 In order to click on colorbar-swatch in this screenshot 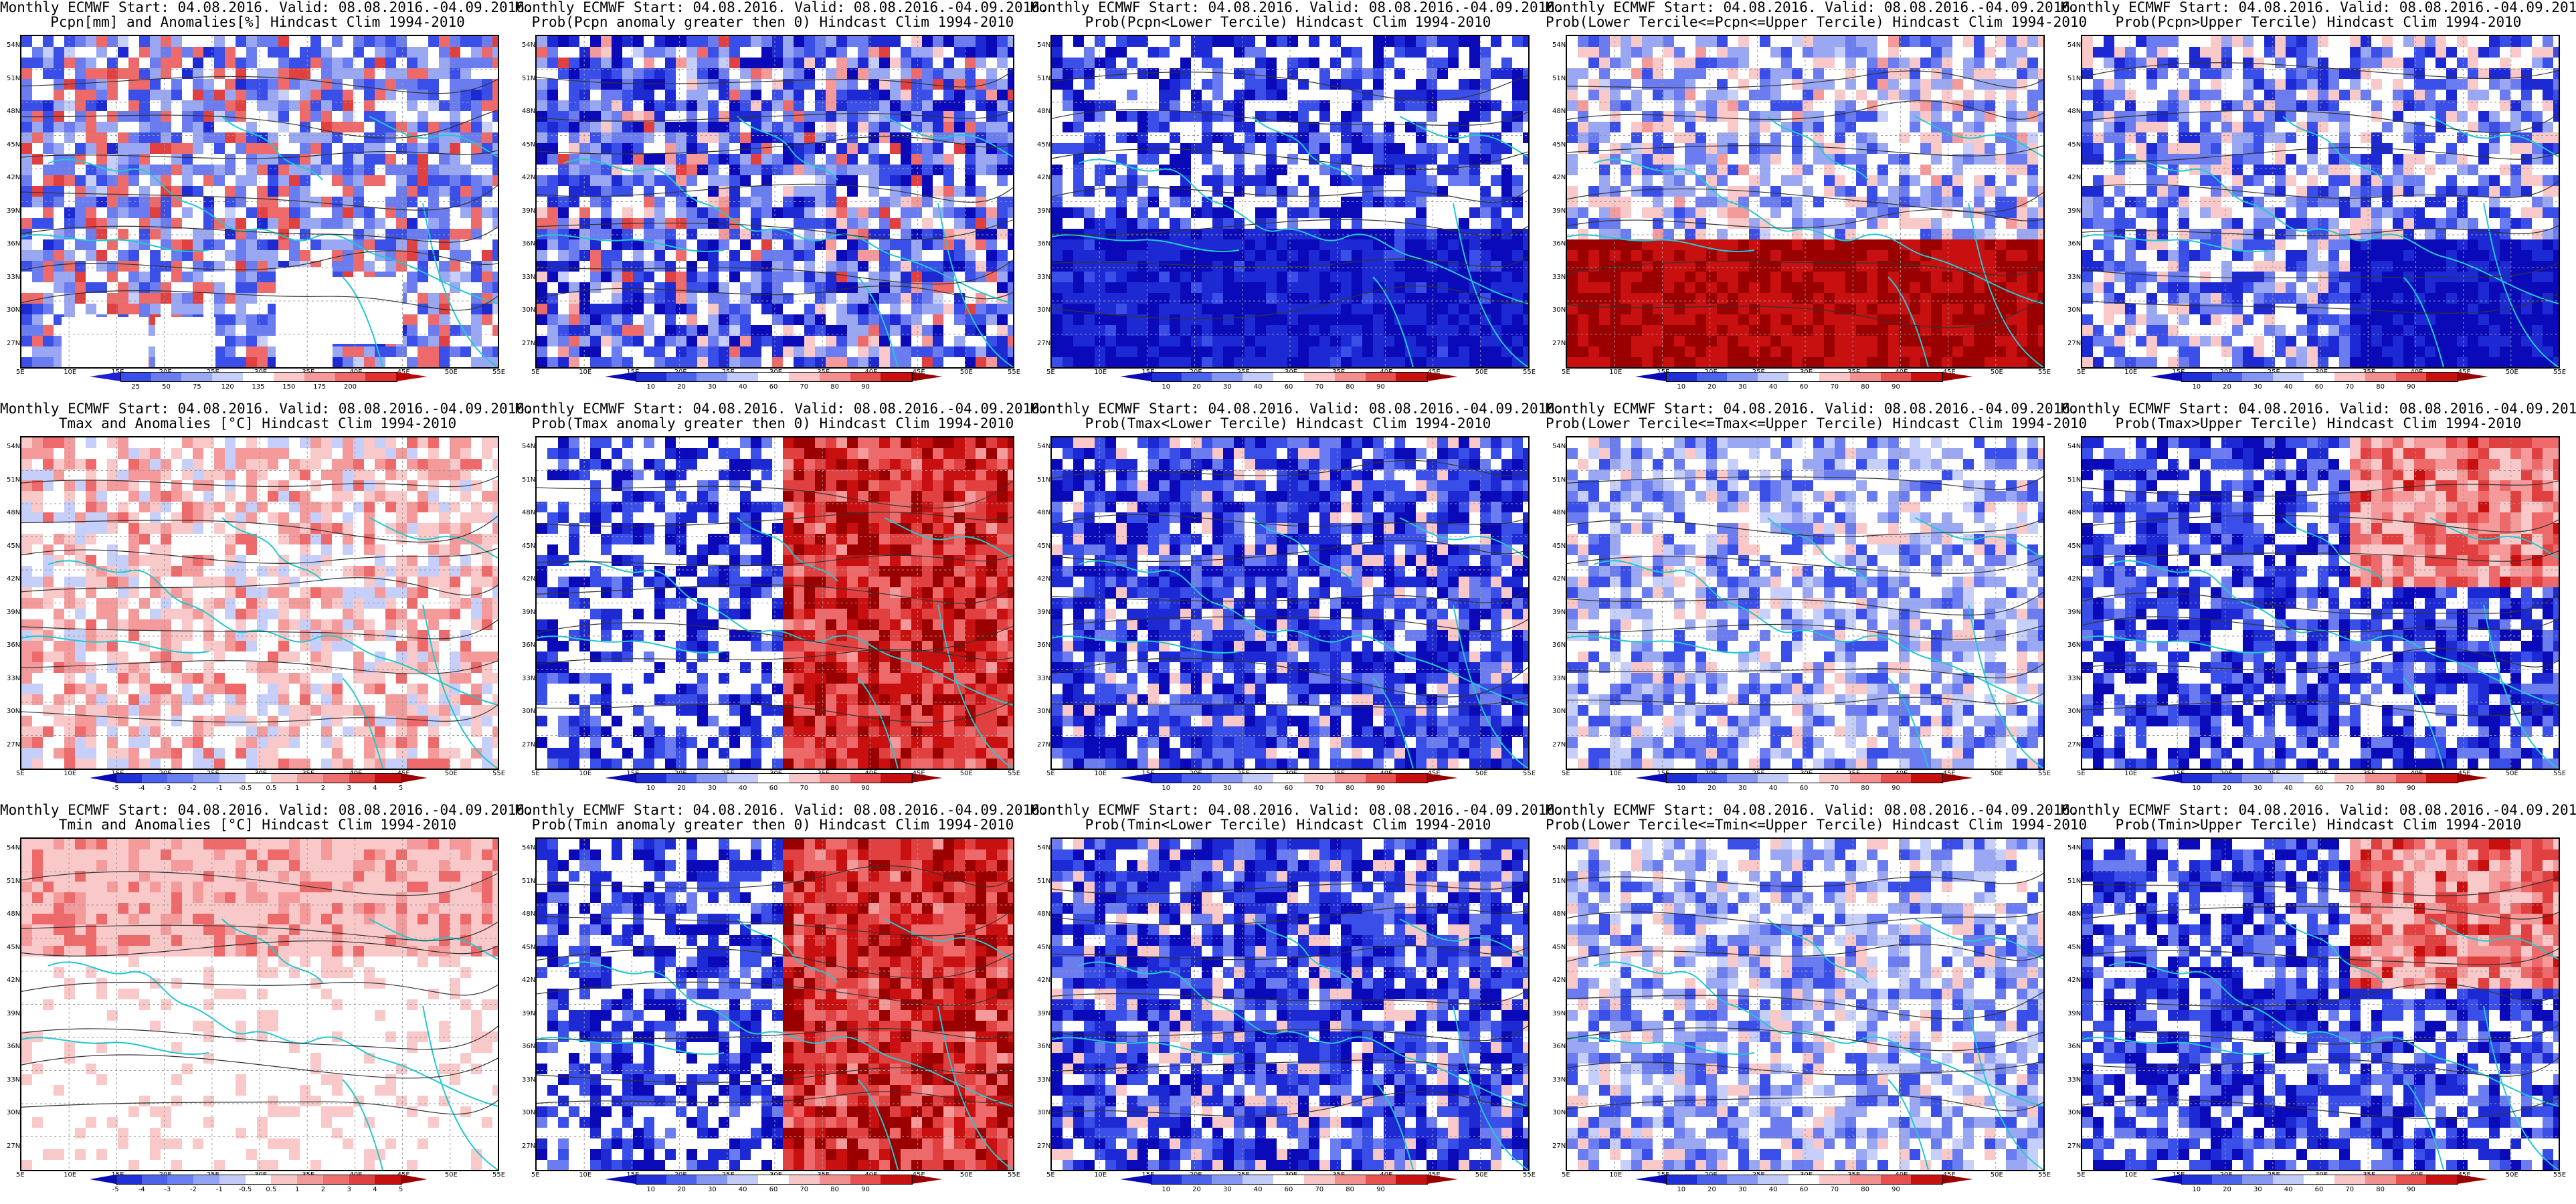, I will do `click(1258, 376)`.